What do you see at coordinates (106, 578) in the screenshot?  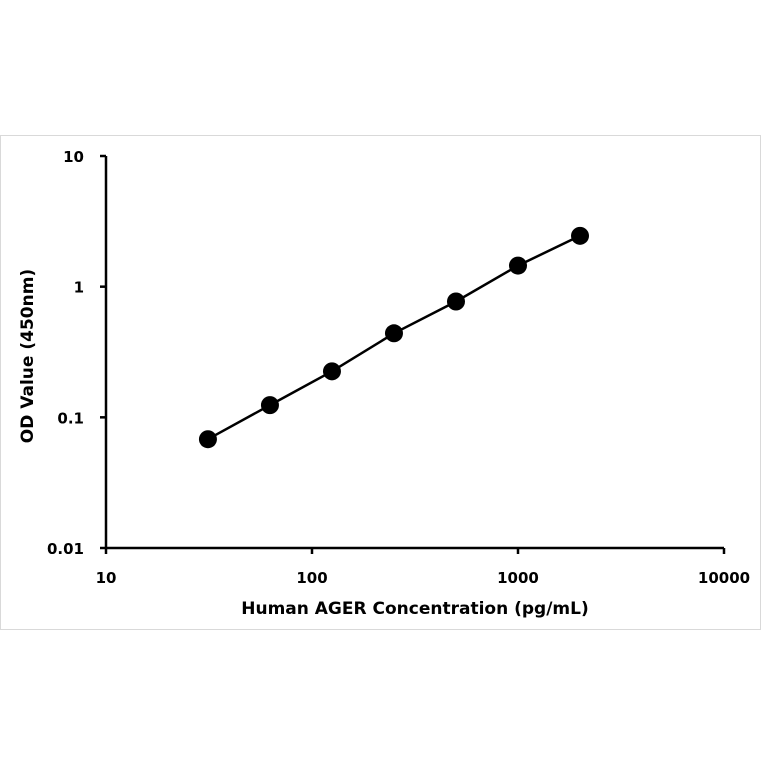 I see `x-tick-label: 10` at bounding box center [106, 578].